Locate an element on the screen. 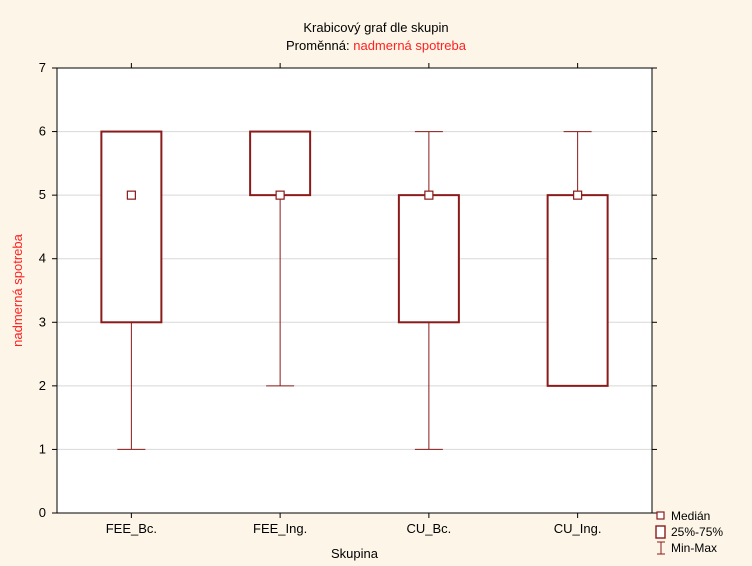 Image resolution: width=752 pixels, height=566 pixels. x-tick-label: CU_Bc. is located at coordinates (428, 528).